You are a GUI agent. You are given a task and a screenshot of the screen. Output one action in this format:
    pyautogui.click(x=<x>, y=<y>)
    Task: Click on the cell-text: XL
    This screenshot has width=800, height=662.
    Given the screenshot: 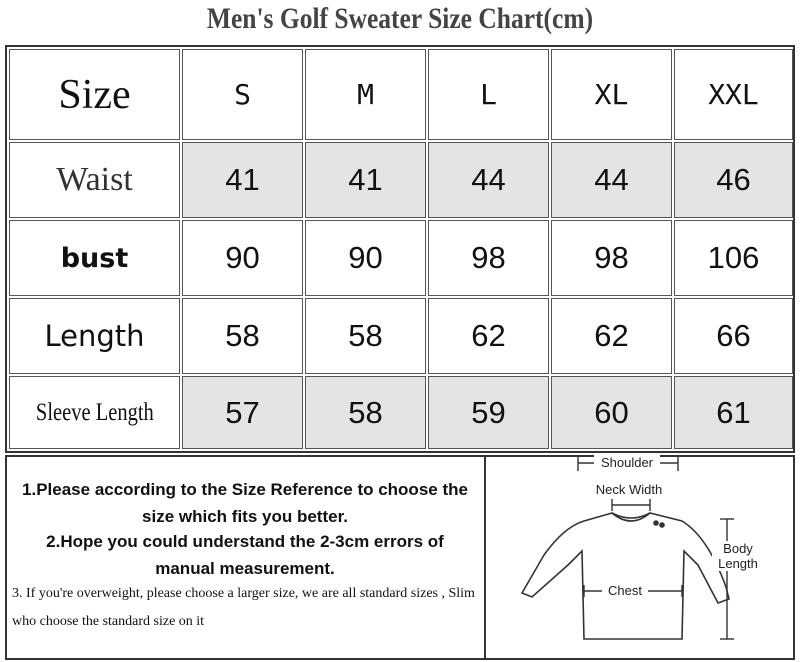 What is the action you would take?
    pyautogui.click(x=611, y=94)
    